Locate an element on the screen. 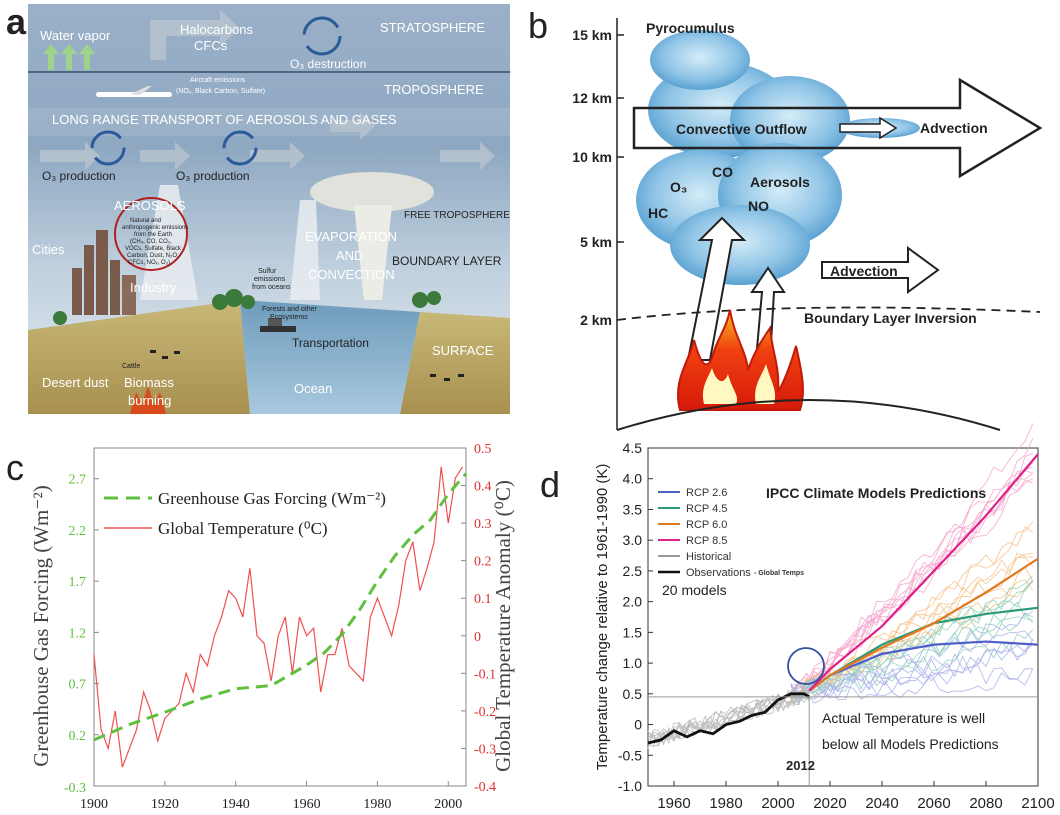  y-tick-label: 3.0 is located at coordinates (633, 540).